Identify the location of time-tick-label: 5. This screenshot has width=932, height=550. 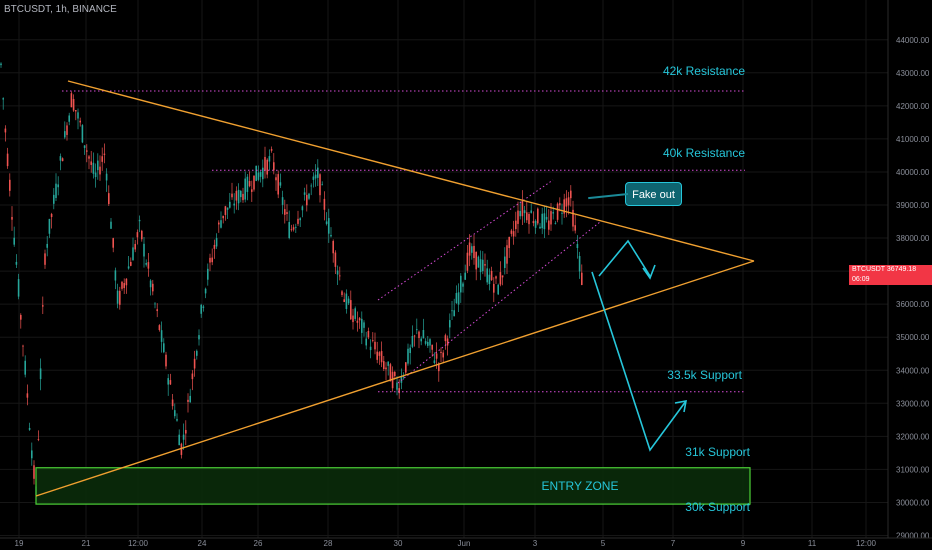
(603, 543).